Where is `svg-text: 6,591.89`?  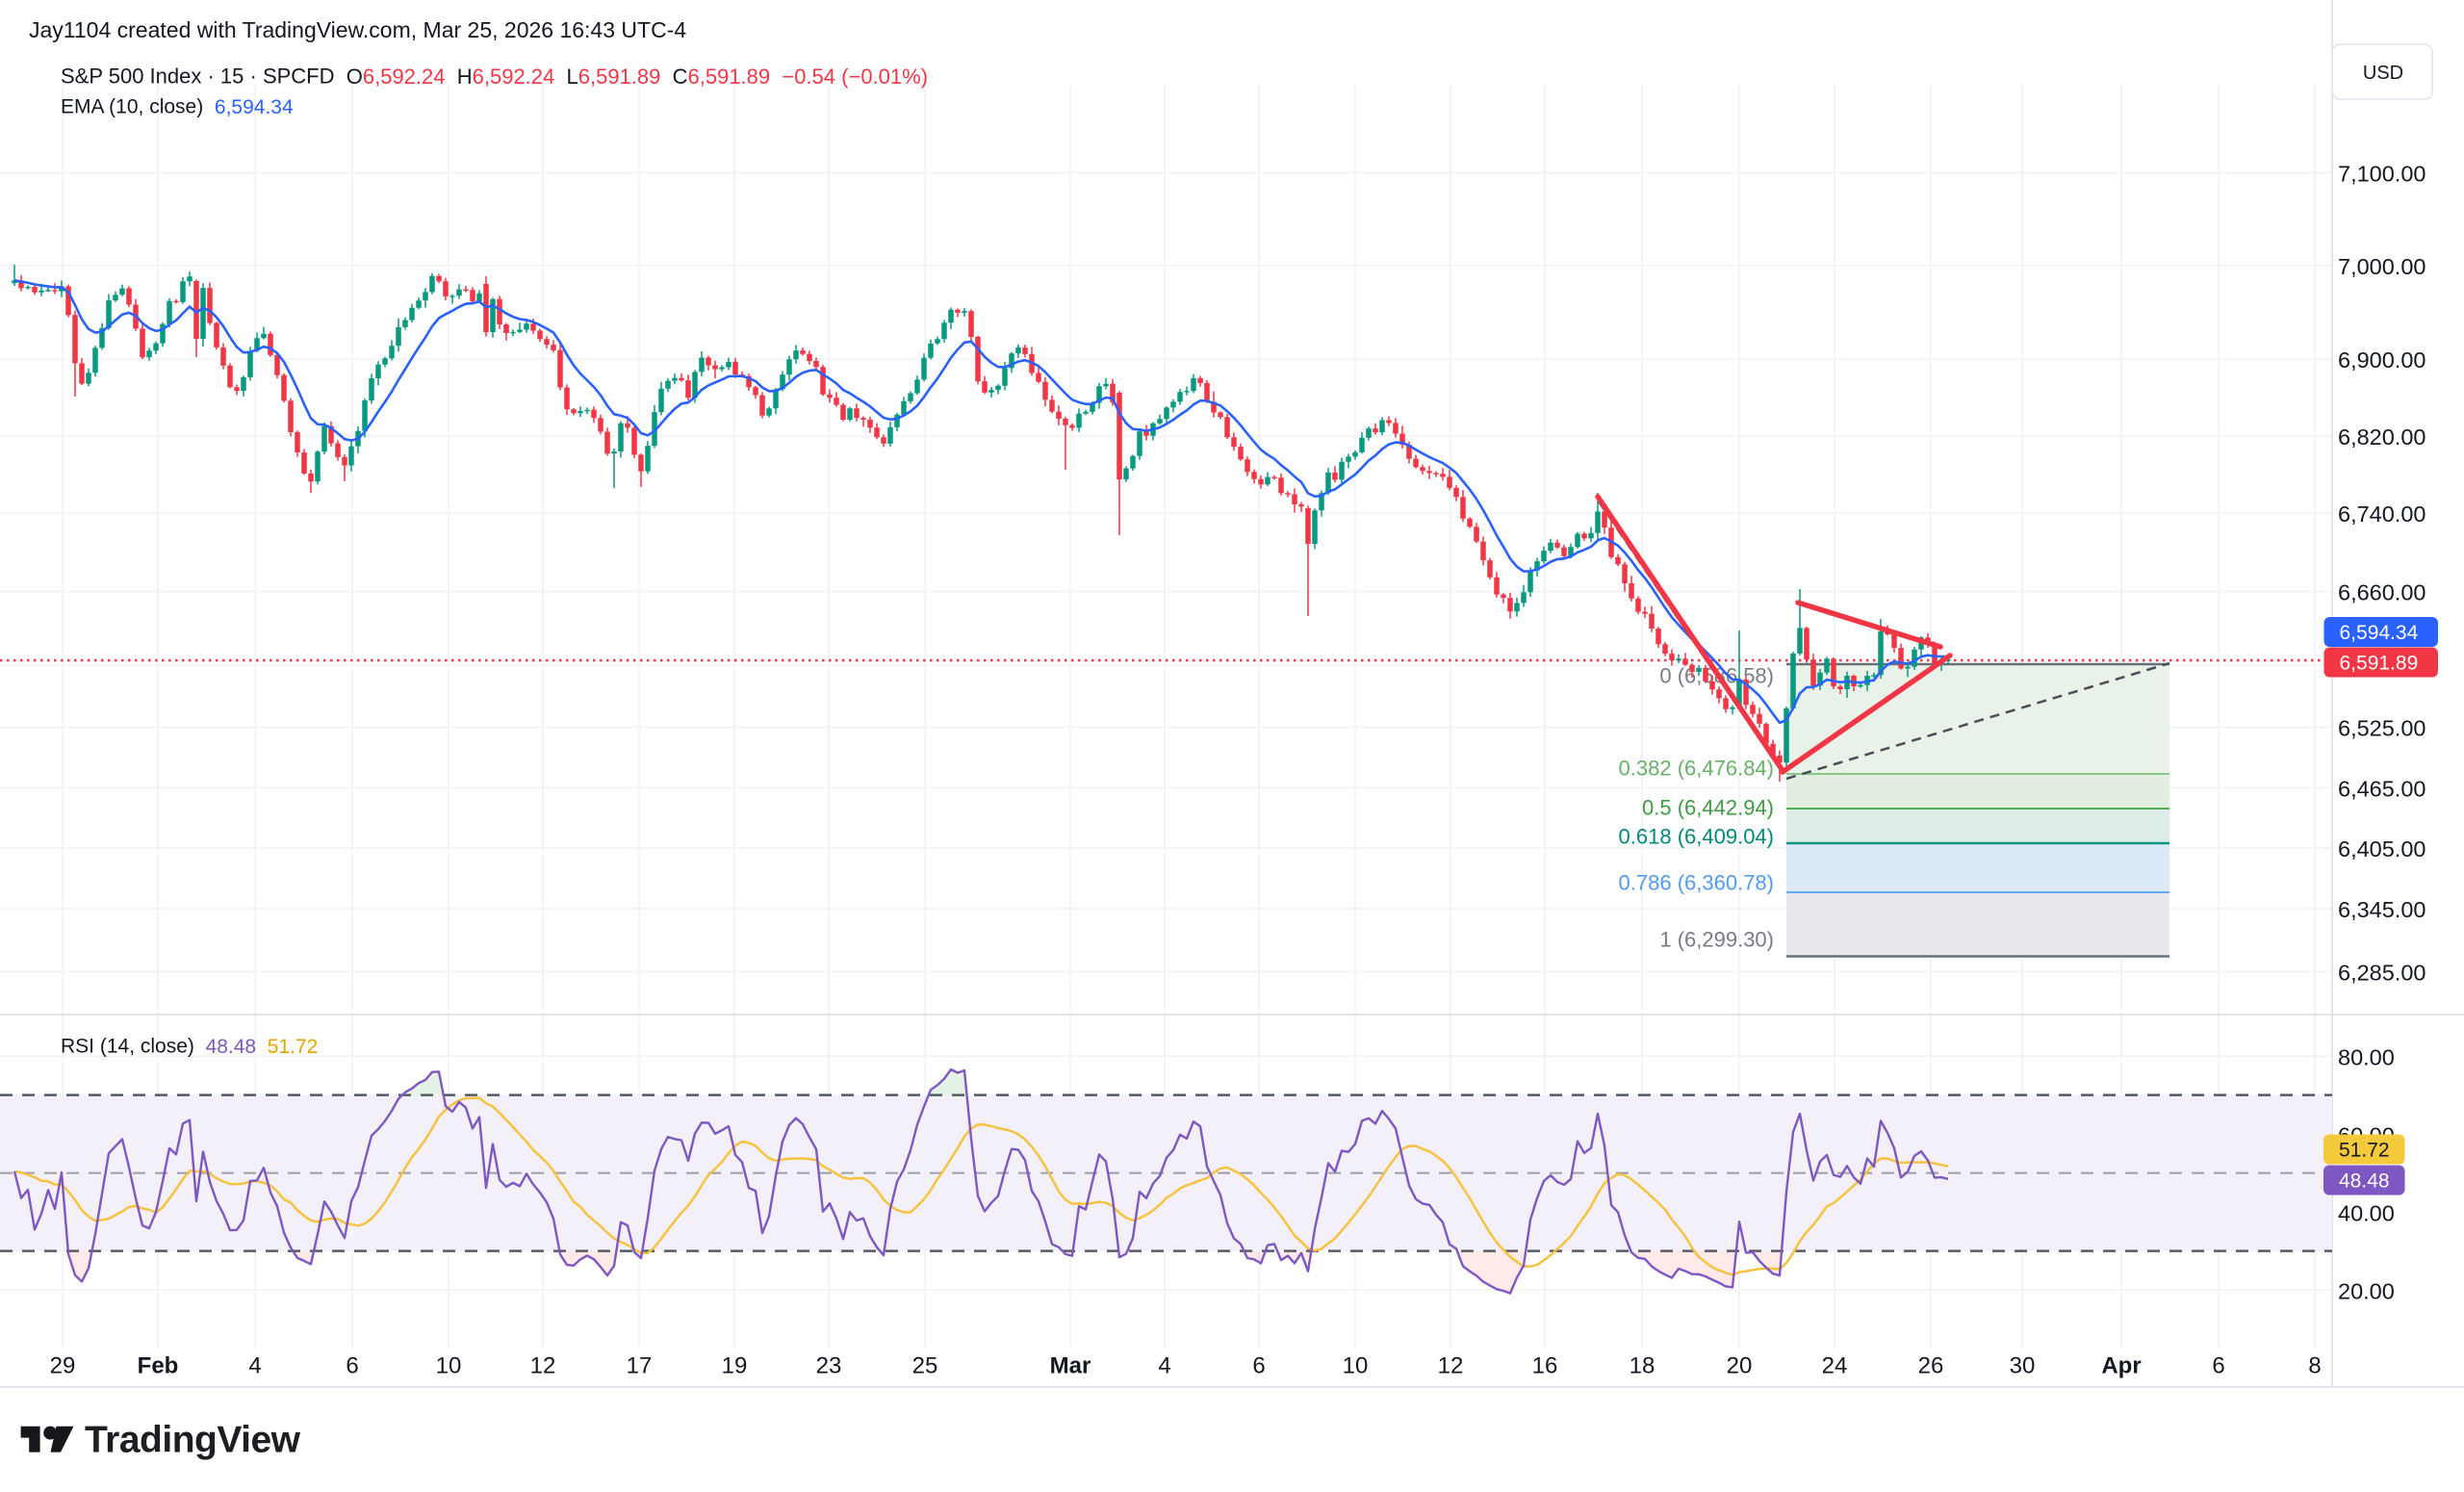 svg-text: 6,591.89 is located at coordinates (2379, 664).